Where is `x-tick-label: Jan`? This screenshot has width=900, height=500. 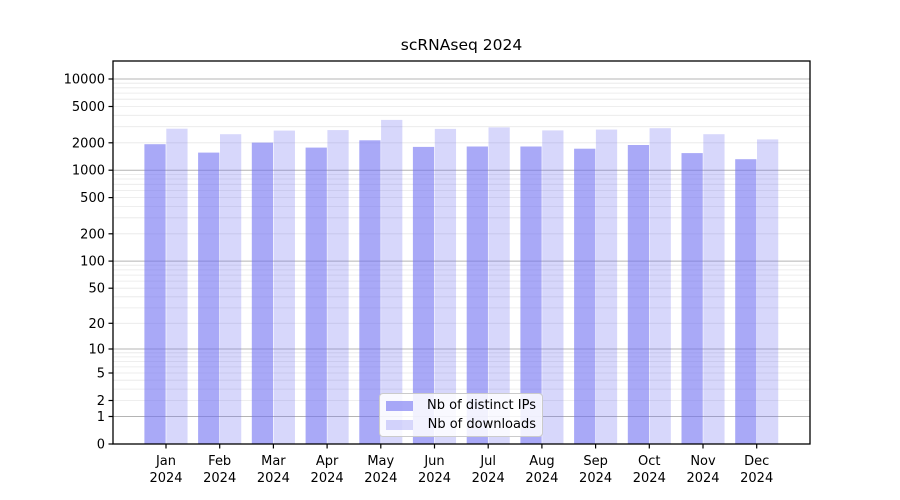
x-tick-label: Jan is located at coordinates (165, 461).